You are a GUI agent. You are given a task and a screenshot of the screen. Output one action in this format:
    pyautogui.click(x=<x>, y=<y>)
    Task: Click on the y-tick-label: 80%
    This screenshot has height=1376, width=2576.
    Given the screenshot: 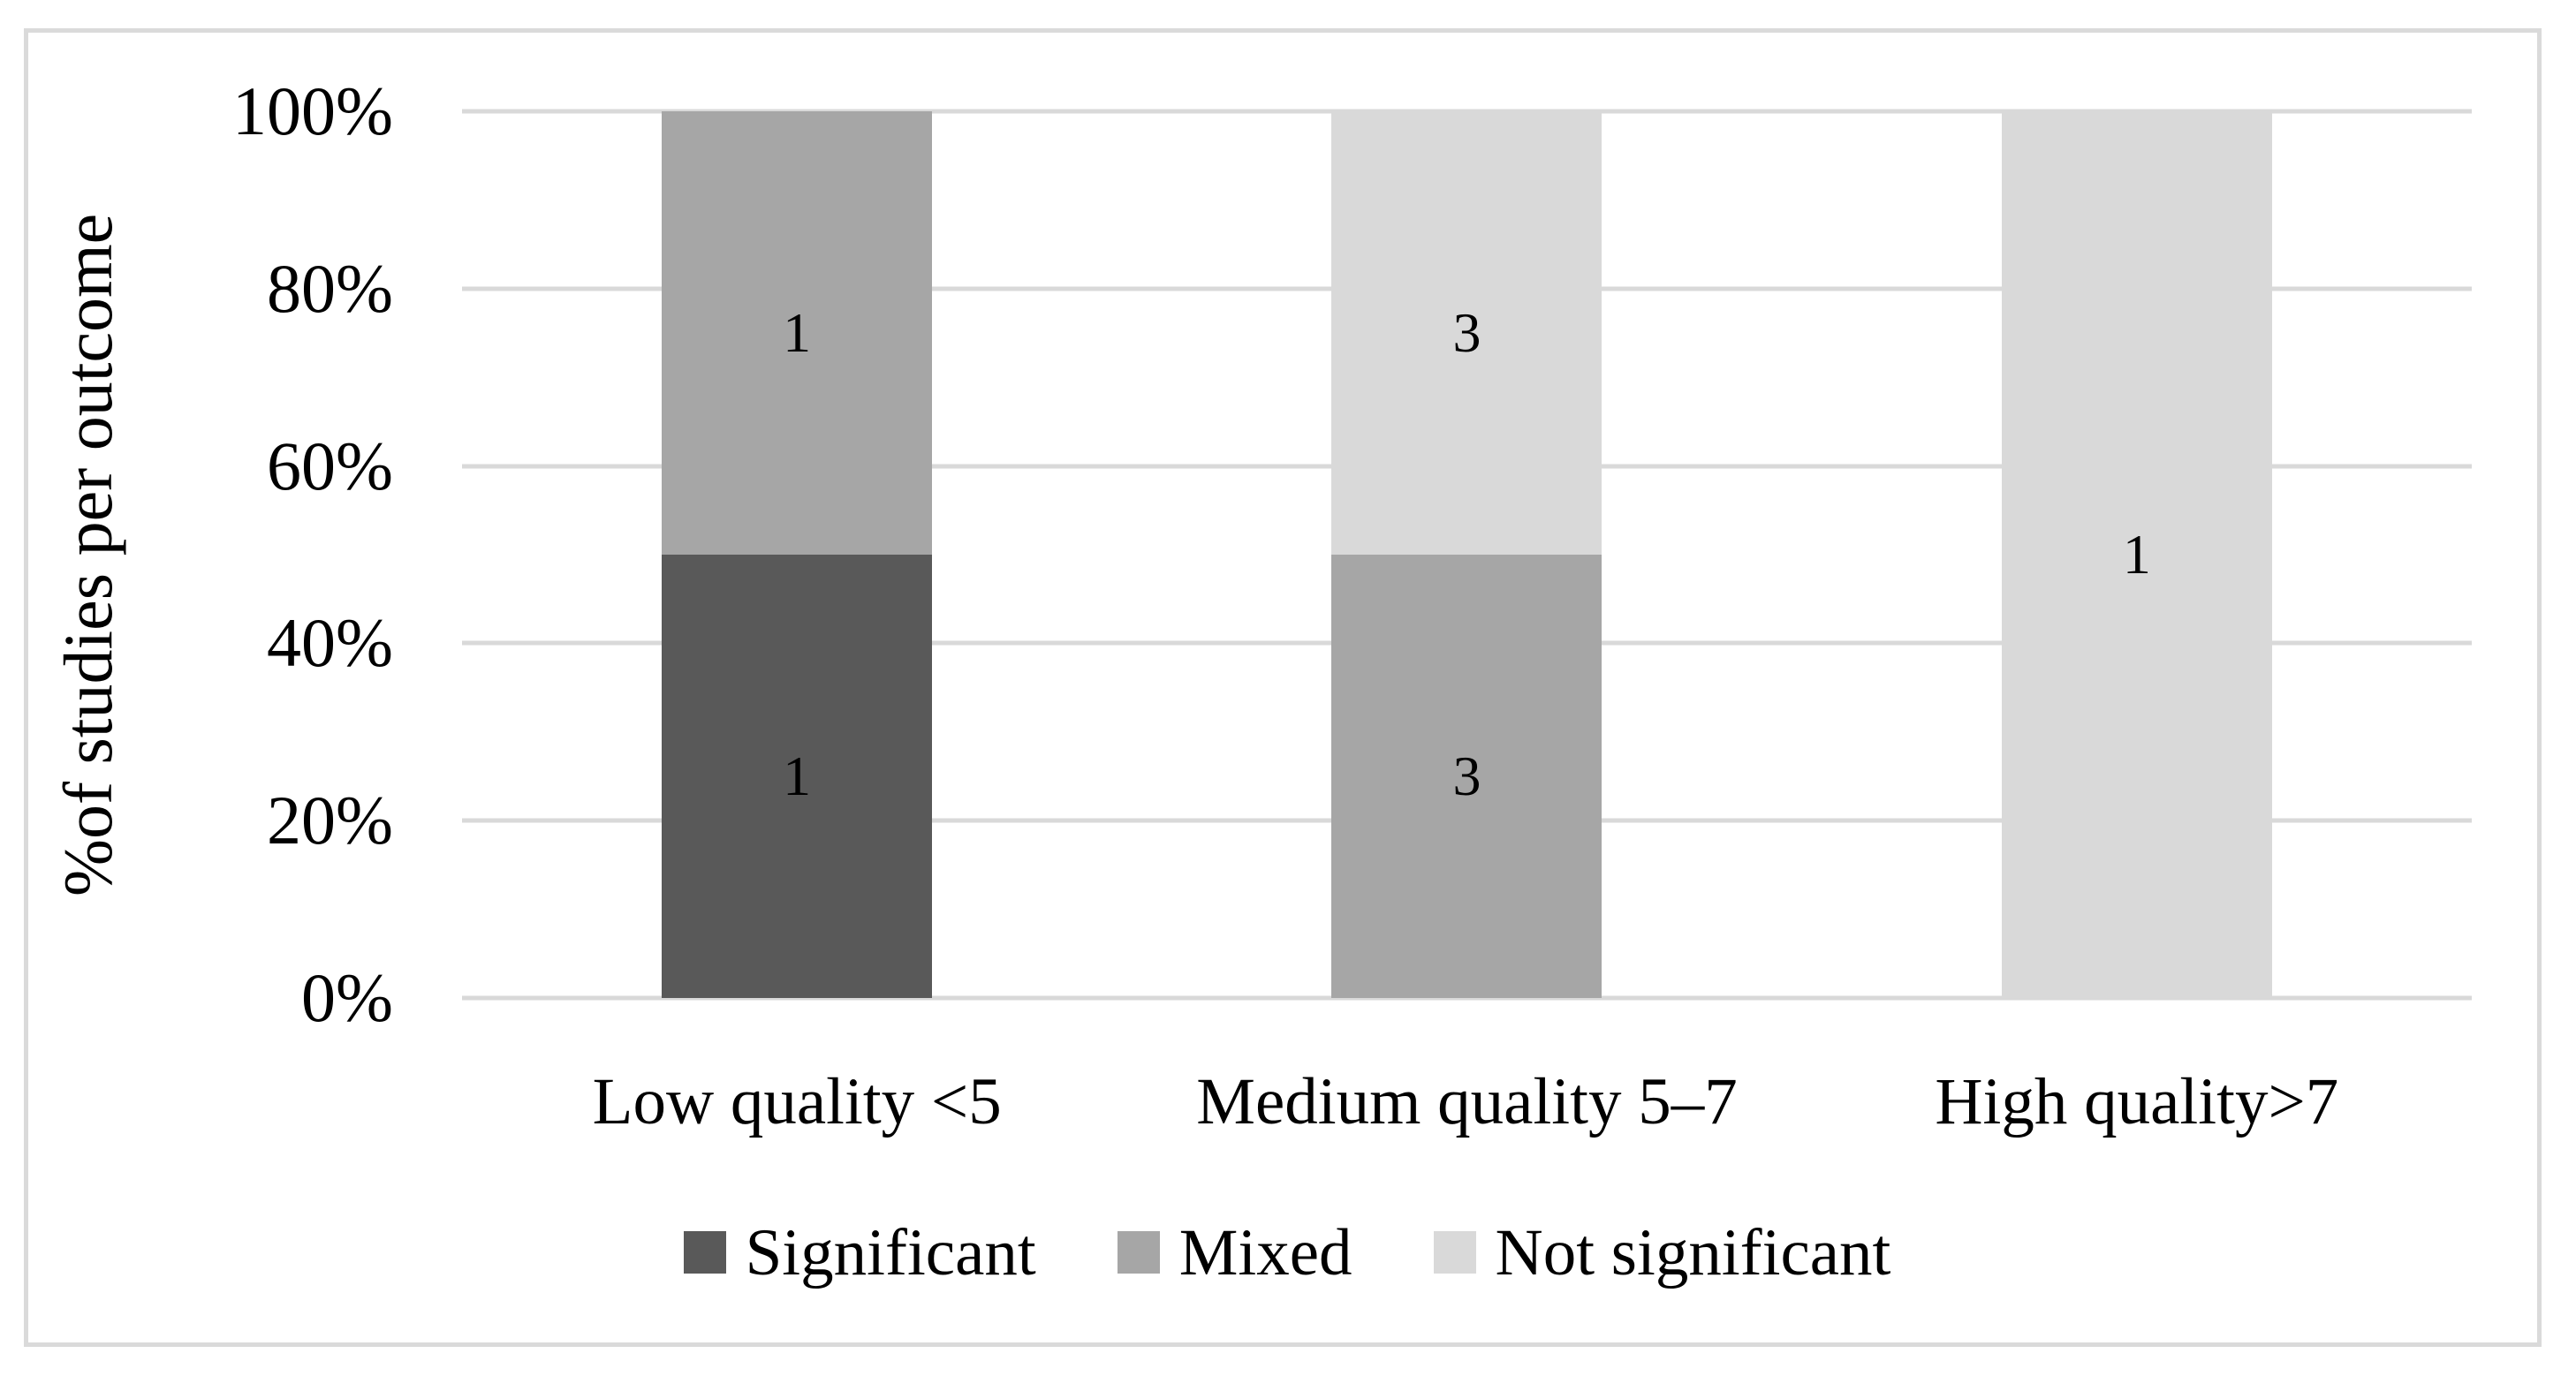 What is the action you would take?
    pyautogui.click(x=330, y=288)
    